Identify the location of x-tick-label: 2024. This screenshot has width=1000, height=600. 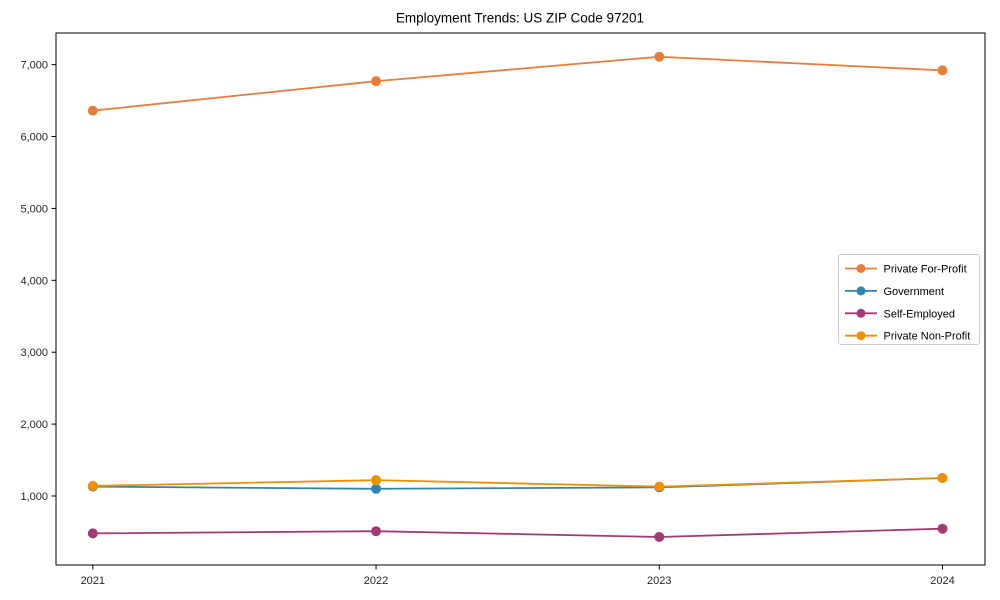
(942, 581).